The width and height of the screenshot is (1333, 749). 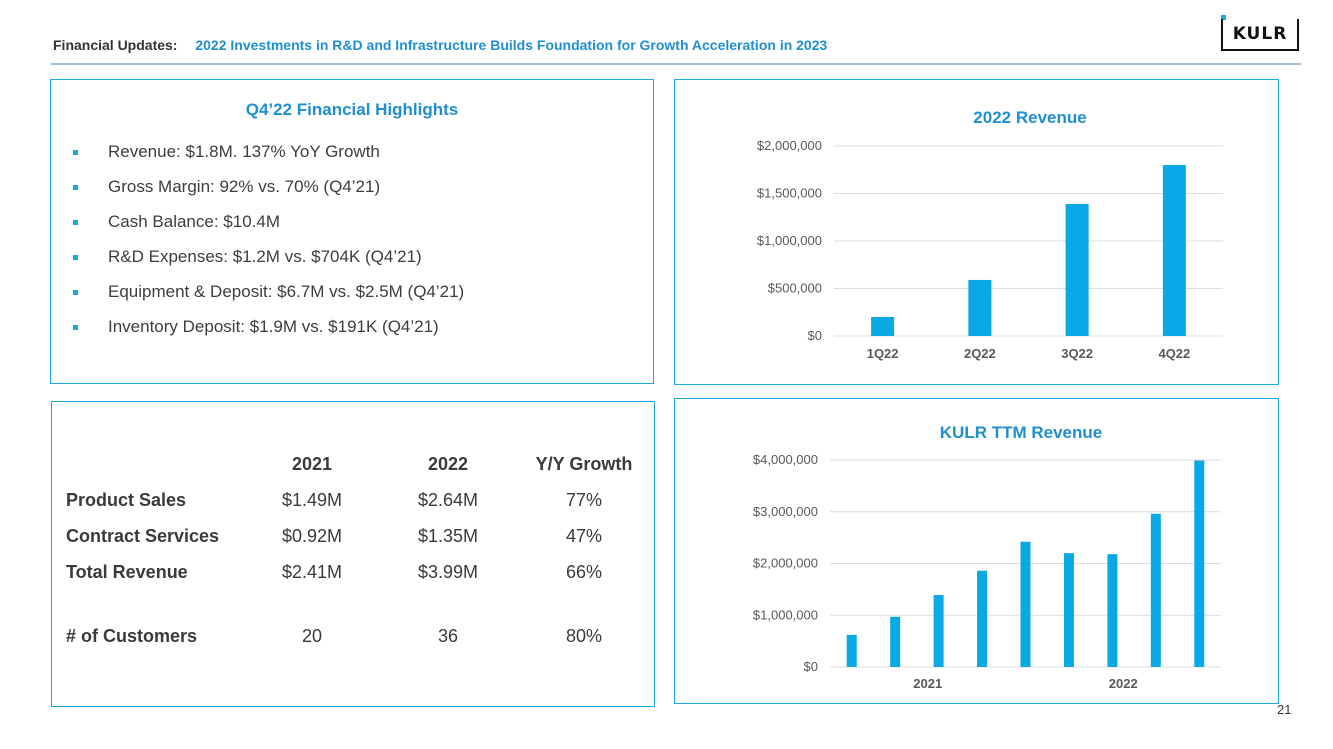 I want to click on x-group-label: 2021, so click(x=927, y=683).